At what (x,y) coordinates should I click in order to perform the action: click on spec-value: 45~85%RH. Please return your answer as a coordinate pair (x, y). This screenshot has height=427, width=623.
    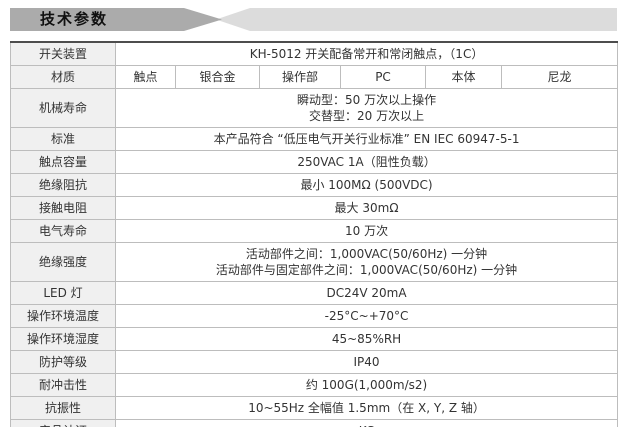
    Looking at the image, I should click on (366, 339).